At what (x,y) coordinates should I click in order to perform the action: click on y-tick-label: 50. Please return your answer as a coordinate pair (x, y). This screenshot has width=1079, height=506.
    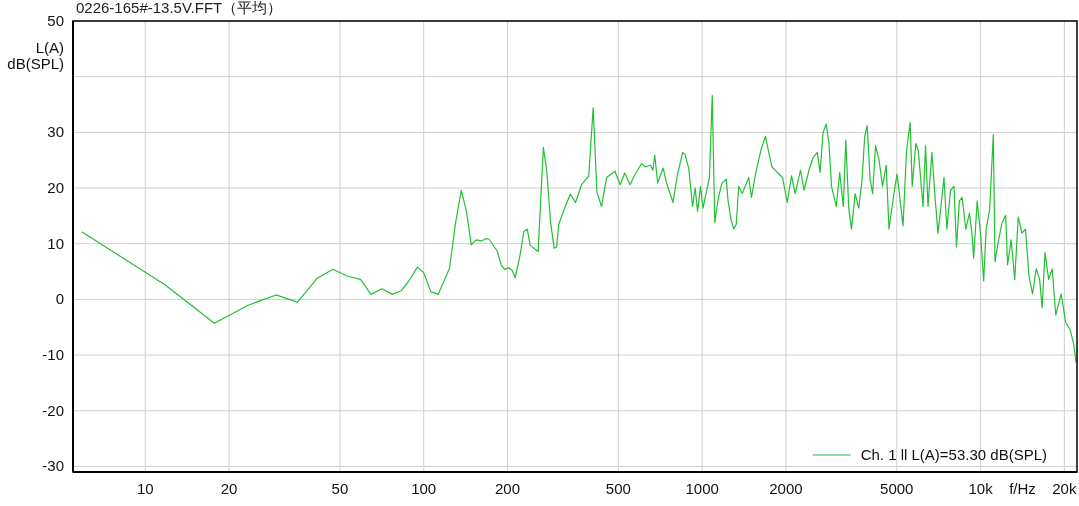
    Looking at the image, I should click on (55, 20).